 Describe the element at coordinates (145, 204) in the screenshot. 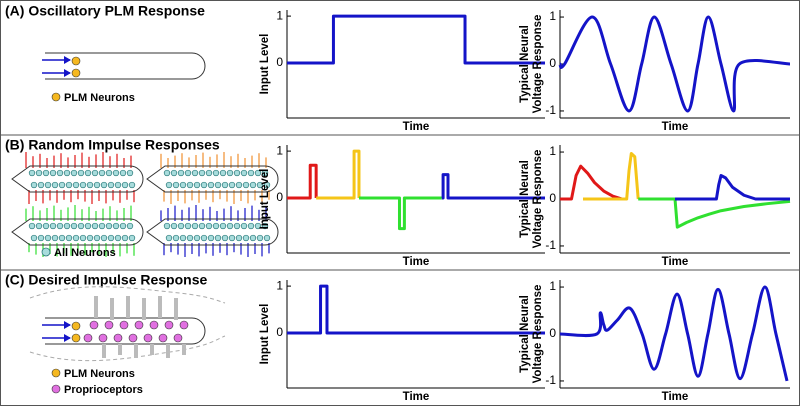

I see `worm-diagrams` at that location.